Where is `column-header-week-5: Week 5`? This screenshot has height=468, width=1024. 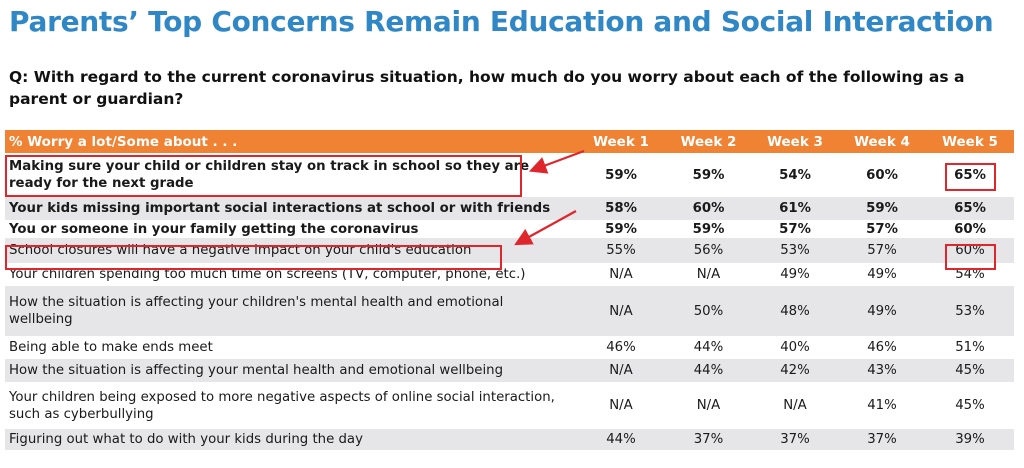
column-header-week-5: Week 5 is located at coordinates (970, 141).